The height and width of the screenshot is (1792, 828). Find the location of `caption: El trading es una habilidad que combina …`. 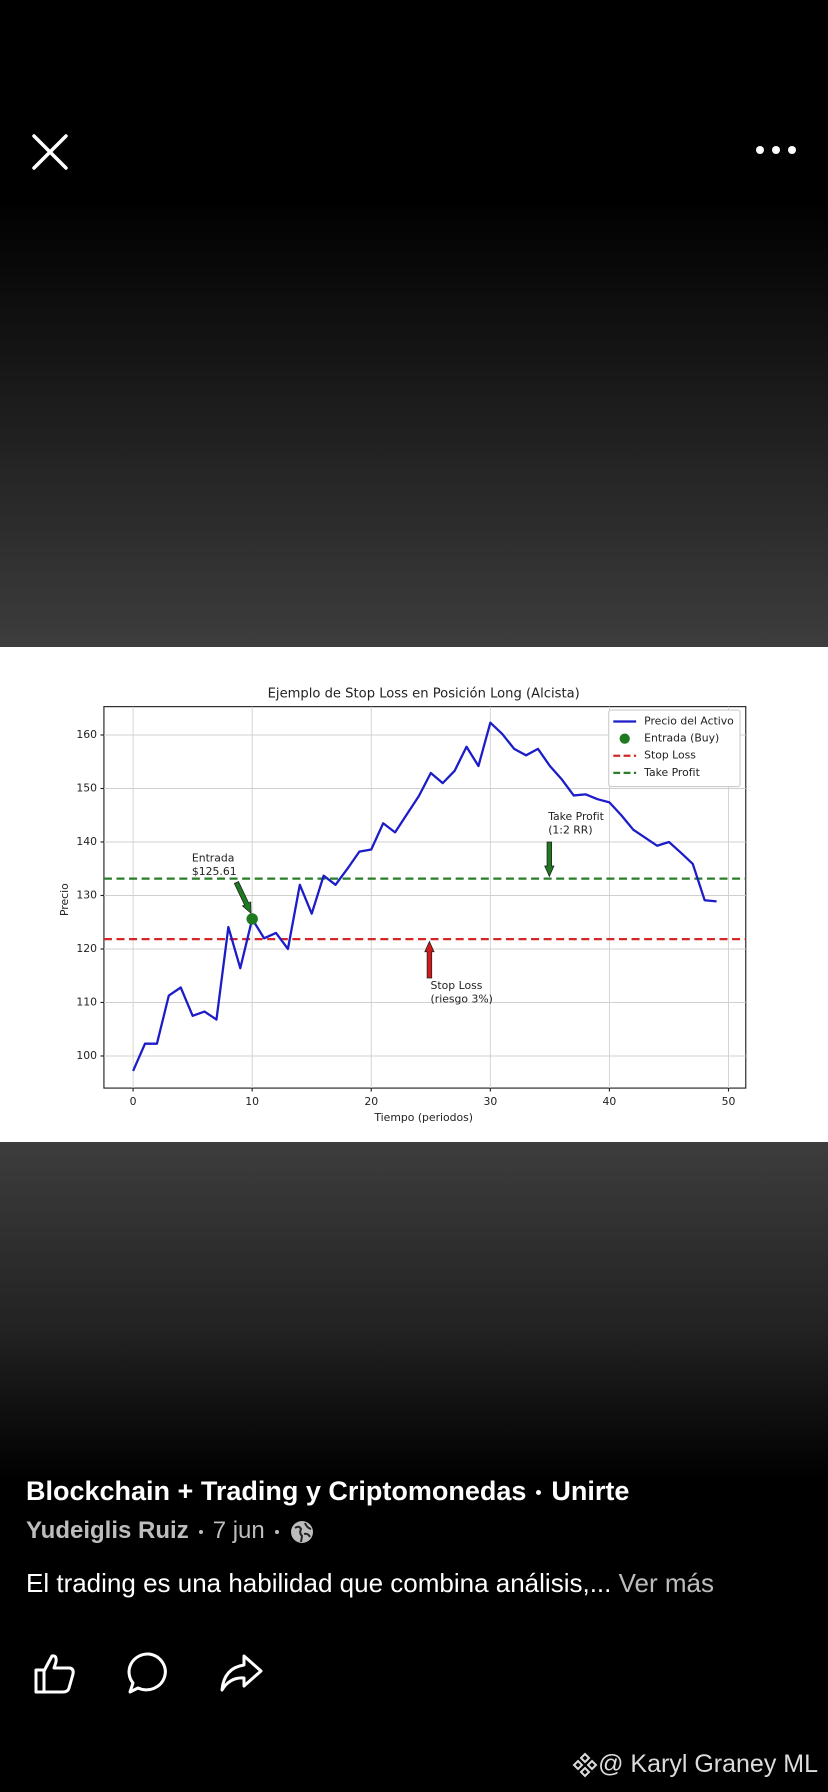

caption: El trading es una habilidad que combina … is located at coordinates (370, 1583).